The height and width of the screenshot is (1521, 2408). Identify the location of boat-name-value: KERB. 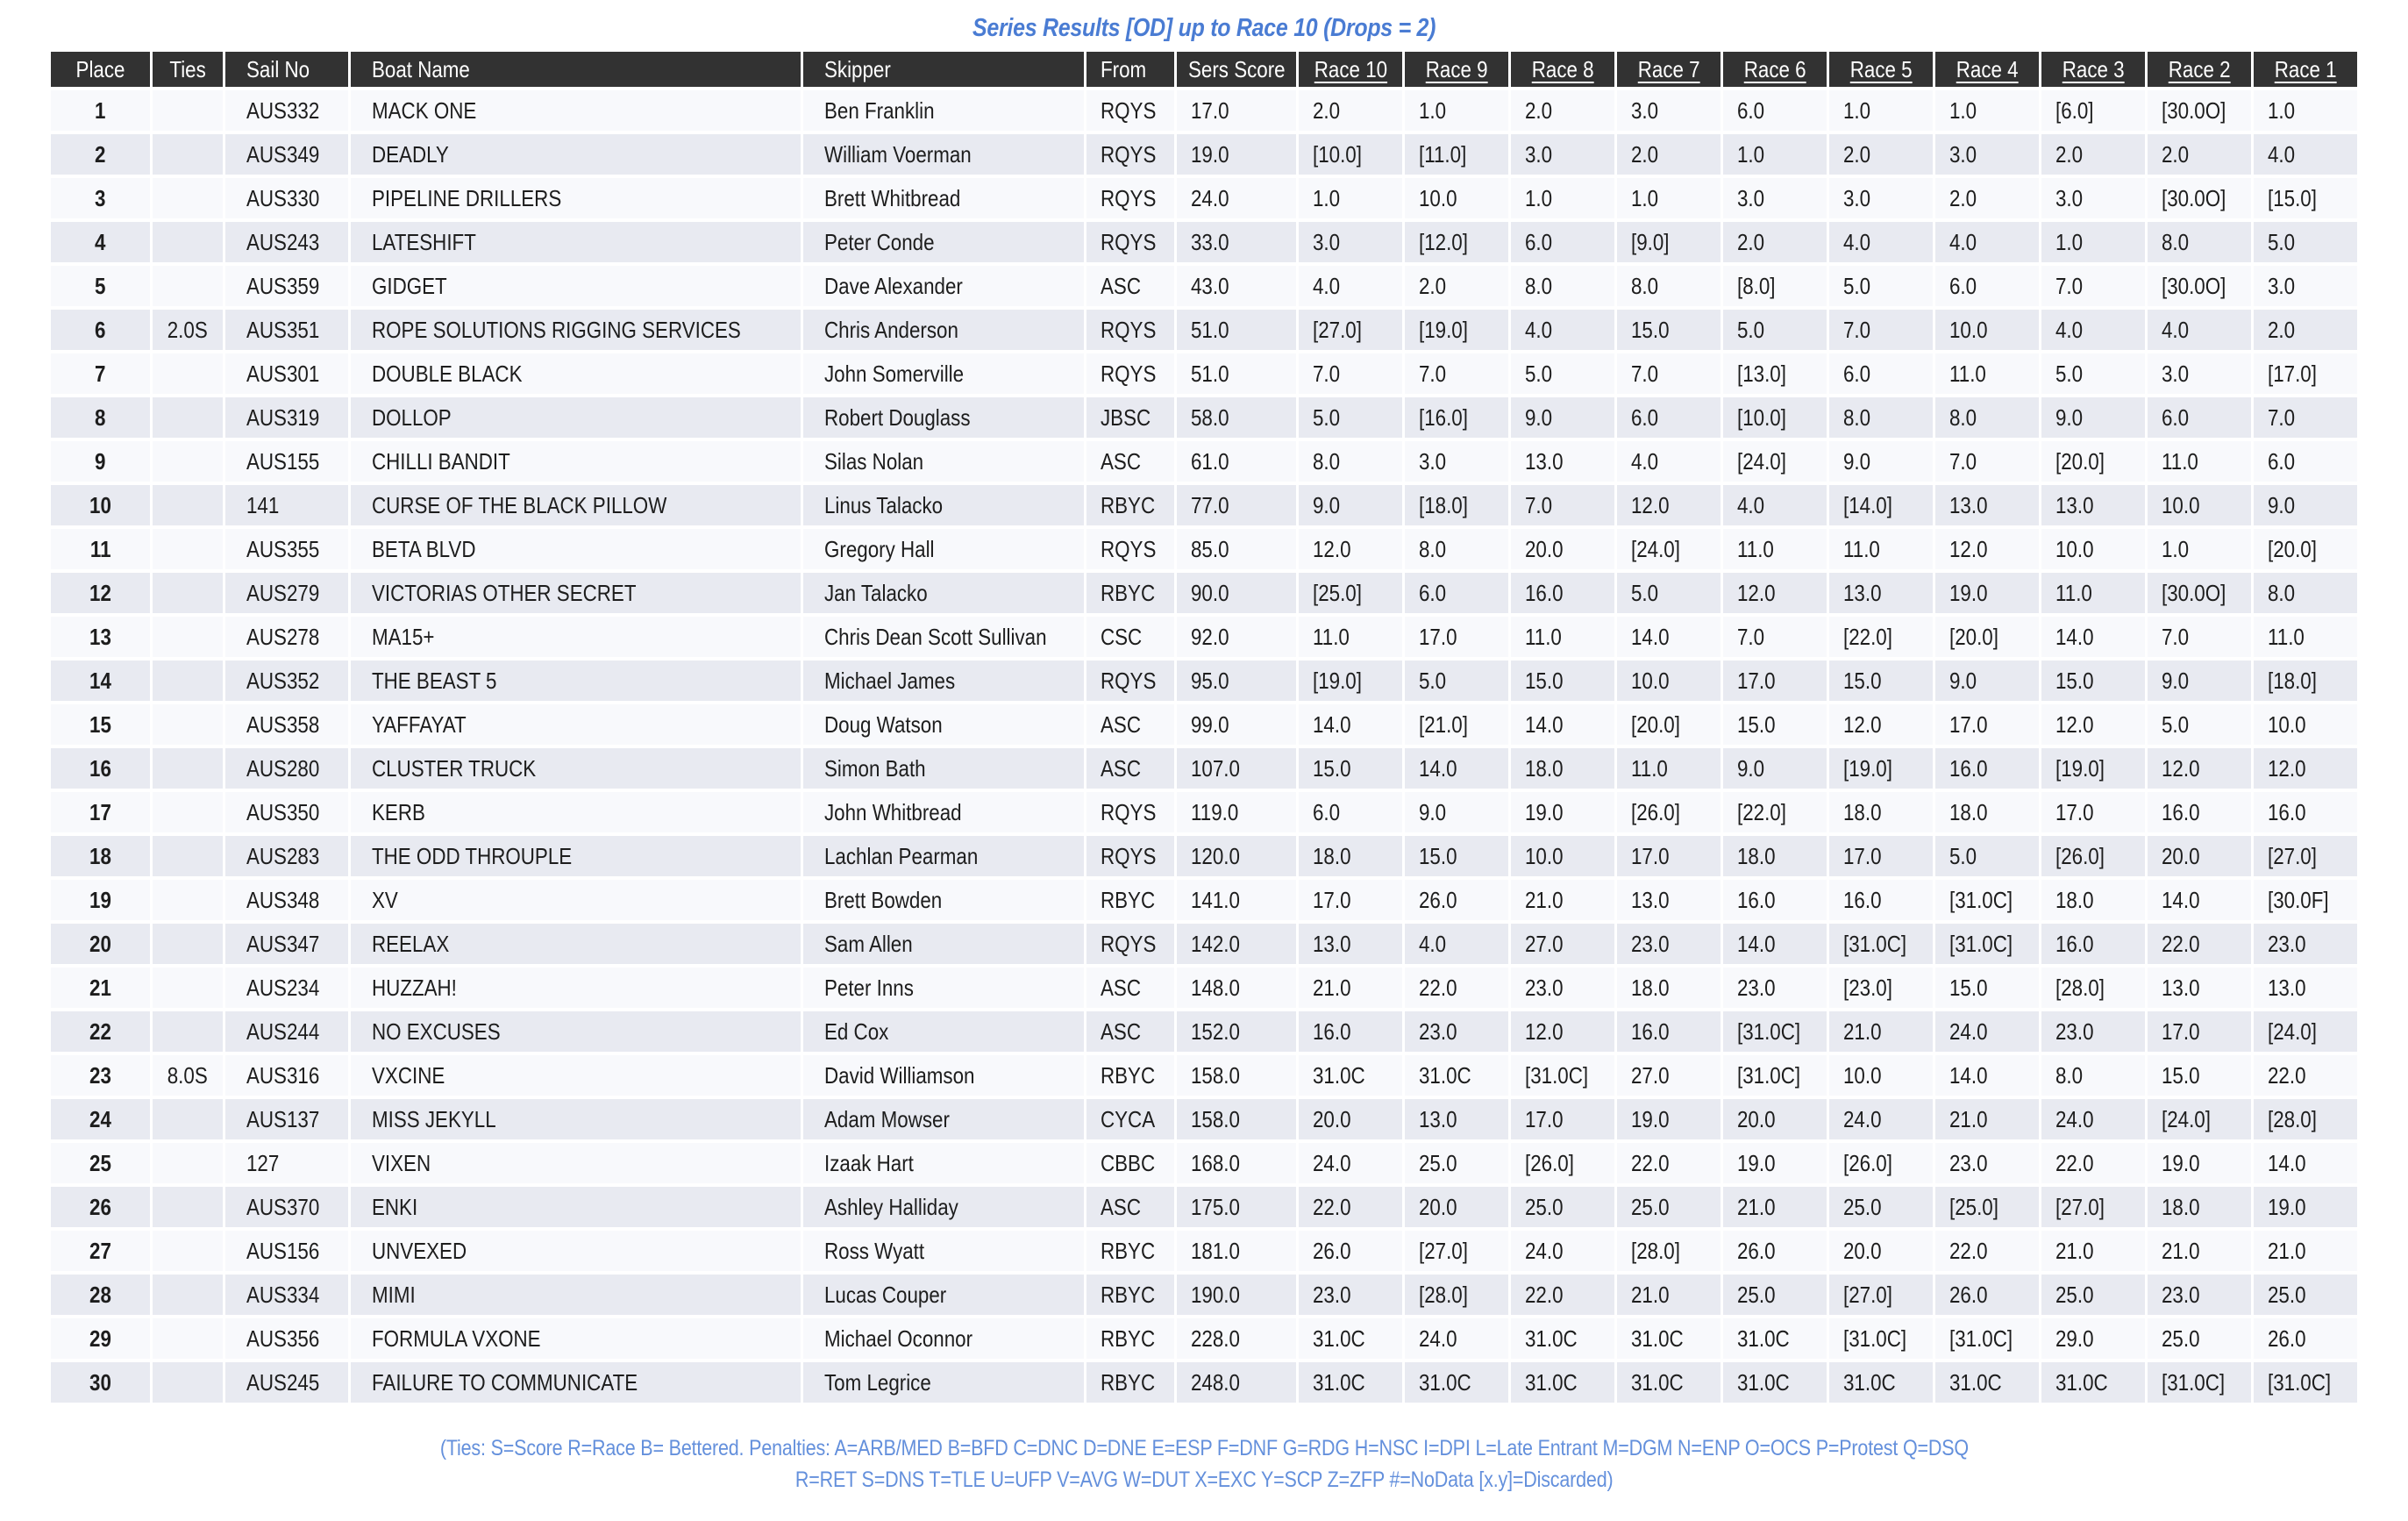
(398, 811).